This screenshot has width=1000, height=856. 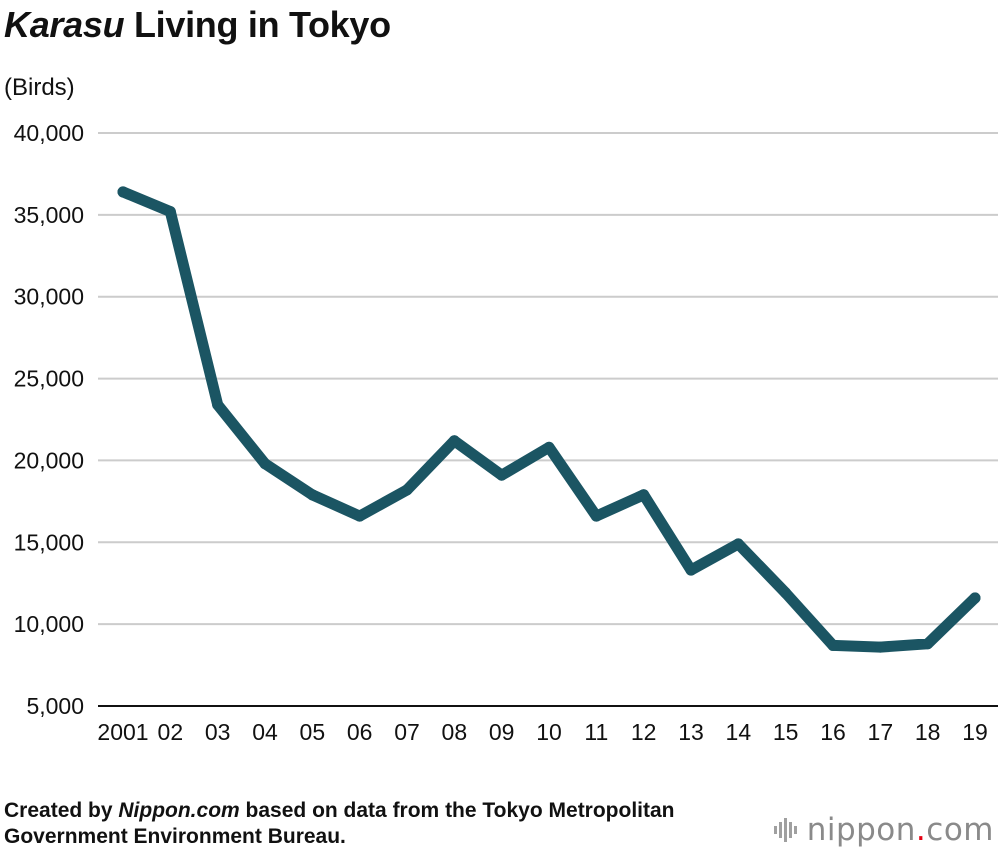 What do you see at coordinates (179, 810) in the screenshot?
I see `source-italic: Nippon.com` at bounding box center [179, 810].